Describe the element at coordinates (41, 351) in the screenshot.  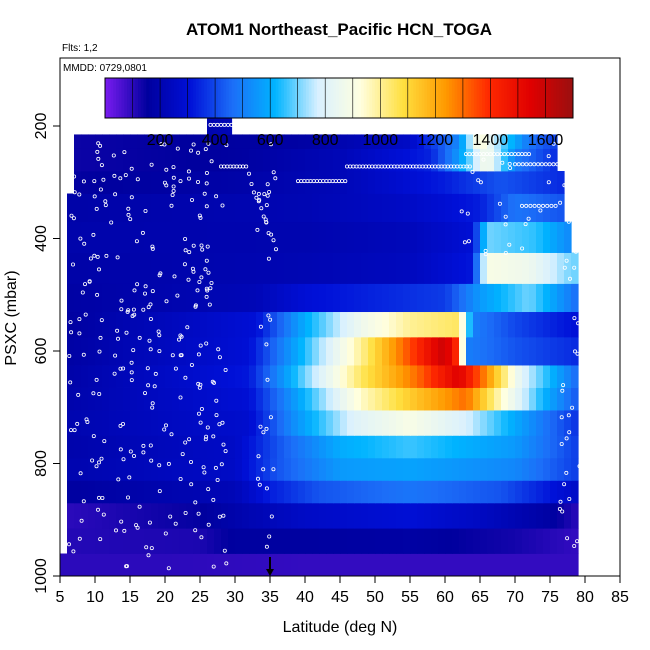
I see `y-tick-label: 600` at that location.